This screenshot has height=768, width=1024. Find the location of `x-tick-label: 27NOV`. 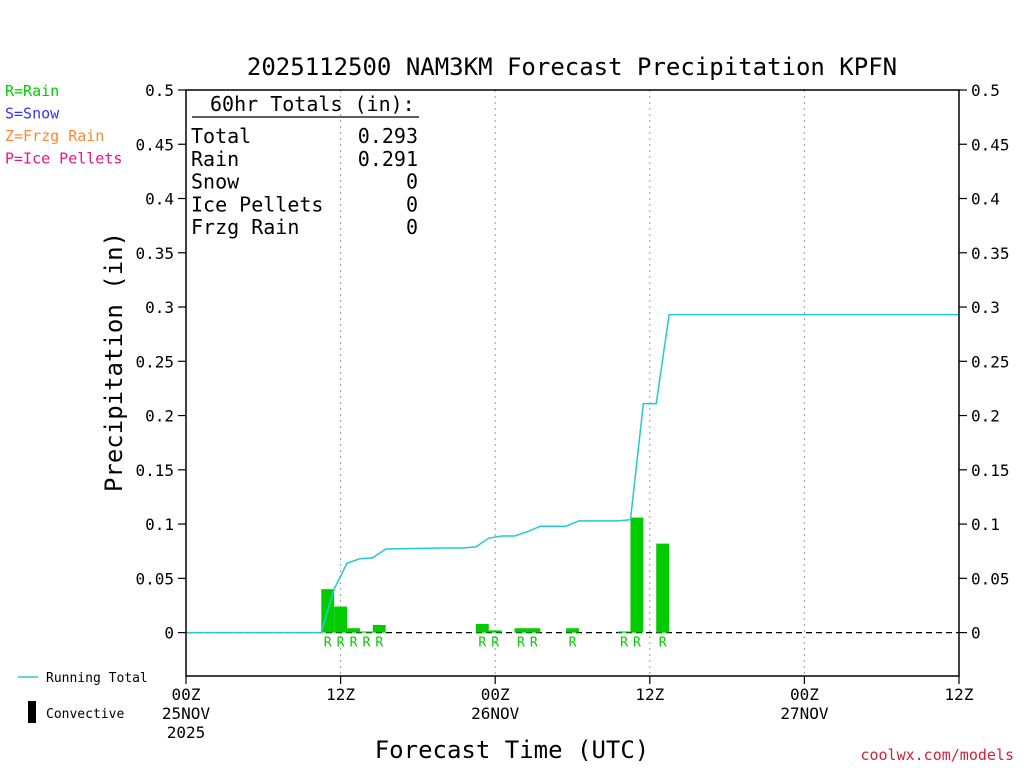

x-tick-label: 27NOV is located at coordinates (804, 713).